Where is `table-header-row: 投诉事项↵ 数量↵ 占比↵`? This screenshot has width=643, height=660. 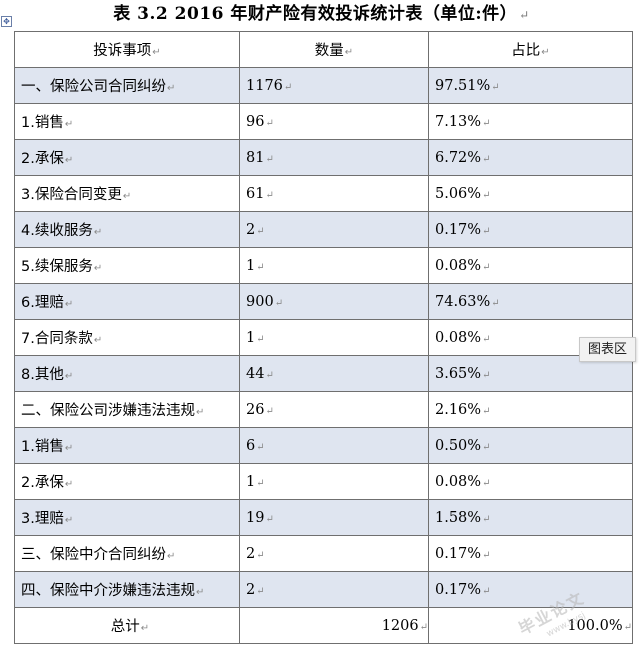
table-header-row: 投诉事项↵ 数量↵ 占比↵ is located at coordinates (323, 49).